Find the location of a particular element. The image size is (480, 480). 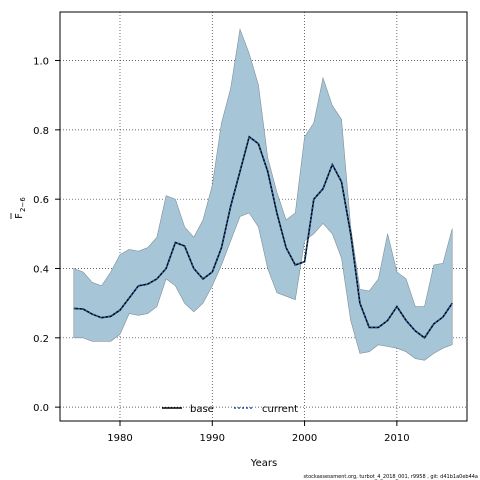

y-tick-label: 0.6 is located at coordinates (41, 200).